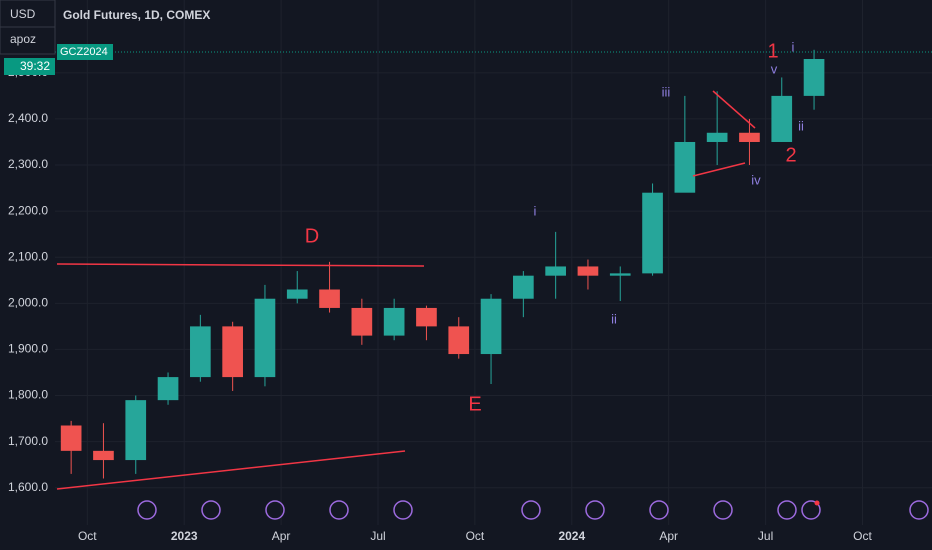 The image size is (932, 550). Describe the element at coordinates (790, 155) in the screenshot. I see `wave-label: 2` at that location.